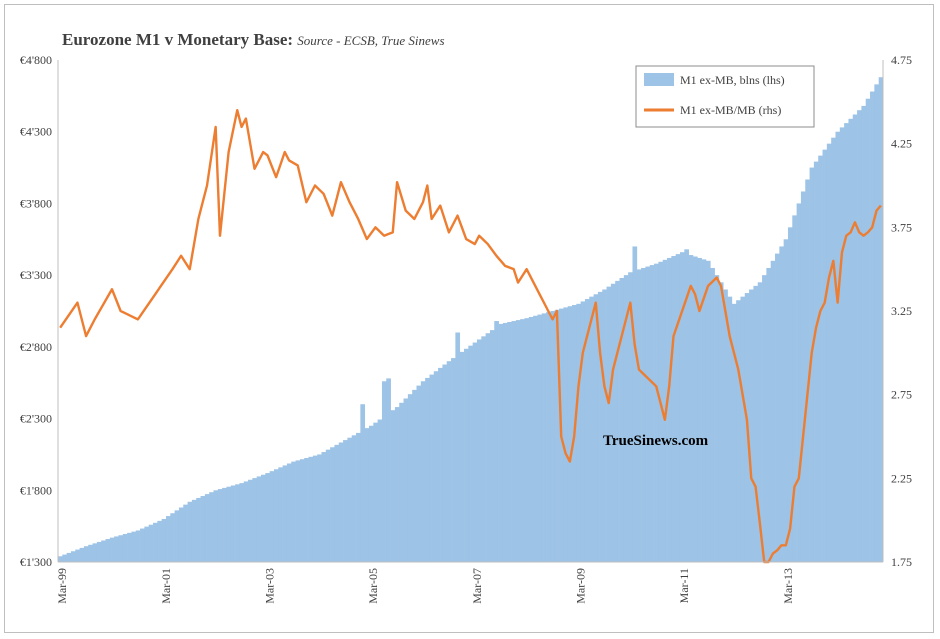 The image size is (940, 639). I want to click on x-tick-label: Mar-11, so click(684, 585).